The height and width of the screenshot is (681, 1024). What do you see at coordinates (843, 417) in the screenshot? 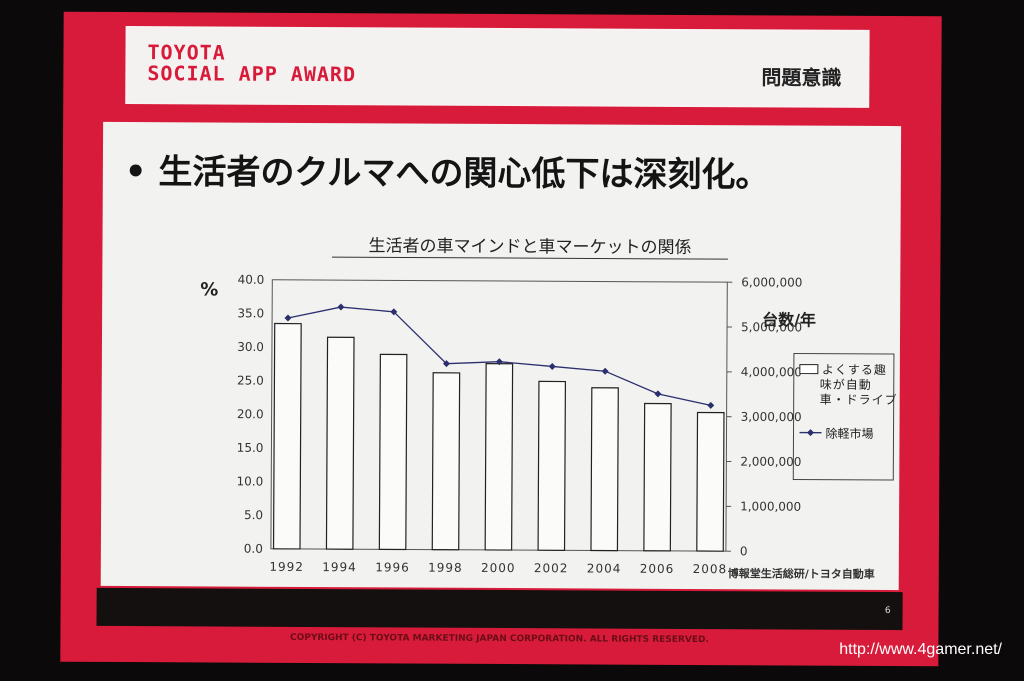
I see `legend-box` at bounding box center [843, 417].